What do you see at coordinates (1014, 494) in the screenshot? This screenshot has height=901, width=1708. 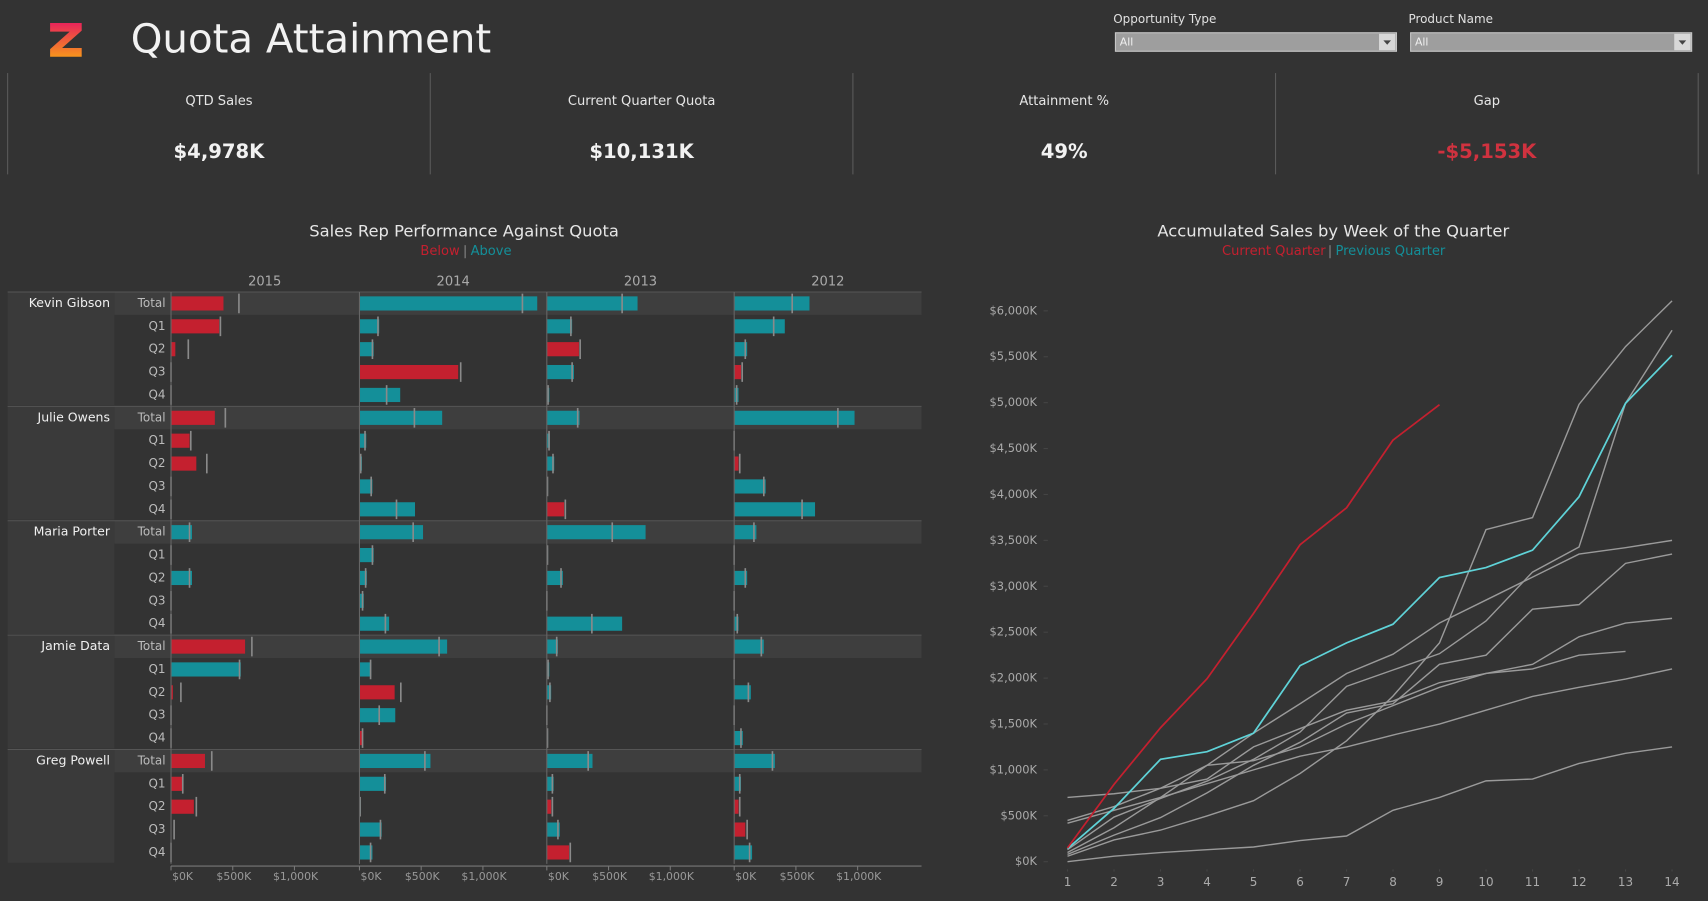 I see `y-tick-label: $4,000K` at bounding box center [1014, 494].